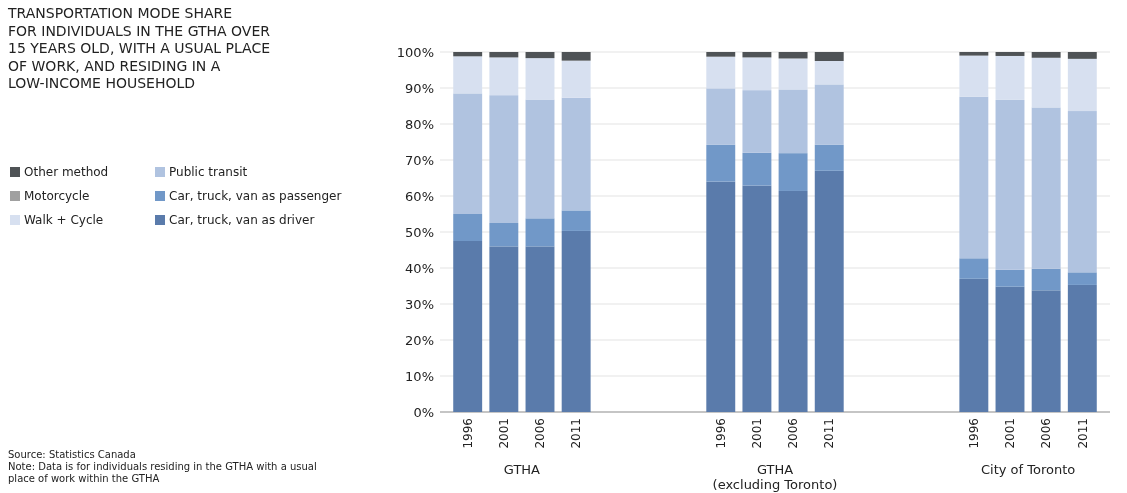 The height and width of the screenshot is (493, 1127). Describe the element at coordinates (419, 88) in the screenshot. I see `y-tick-label: 90%` at that location.